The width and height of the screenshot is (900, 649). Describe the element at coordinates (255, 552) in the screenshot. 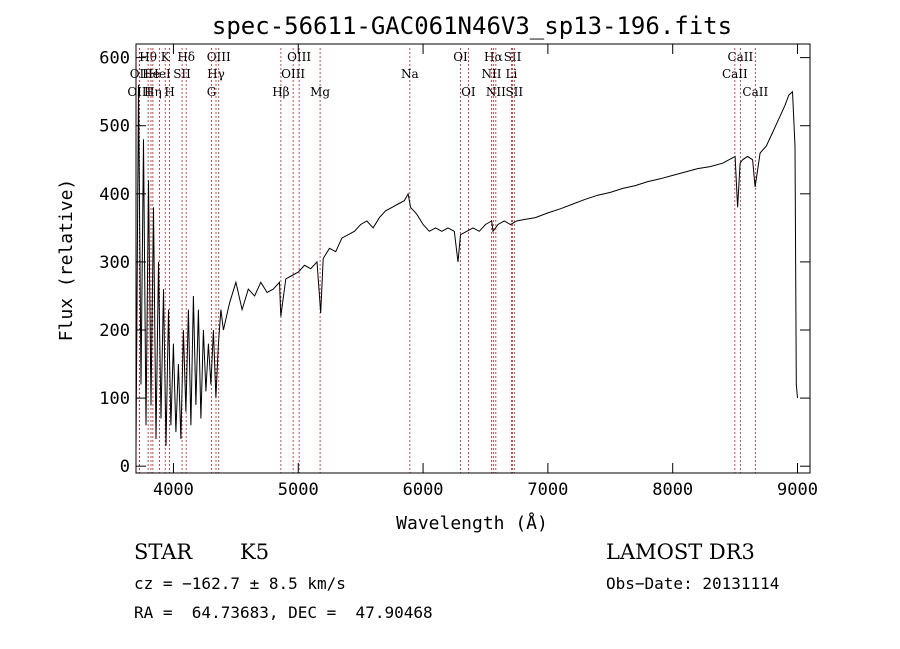

I see `object-subclass: K5` at that location.